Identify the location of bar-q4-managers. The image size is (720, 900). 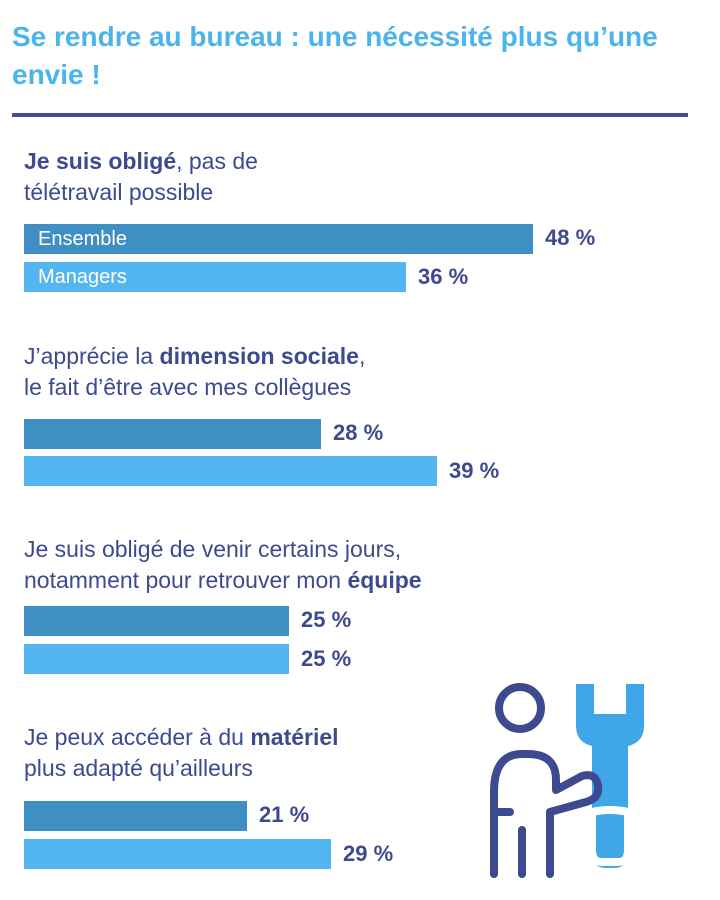
(177, 854).